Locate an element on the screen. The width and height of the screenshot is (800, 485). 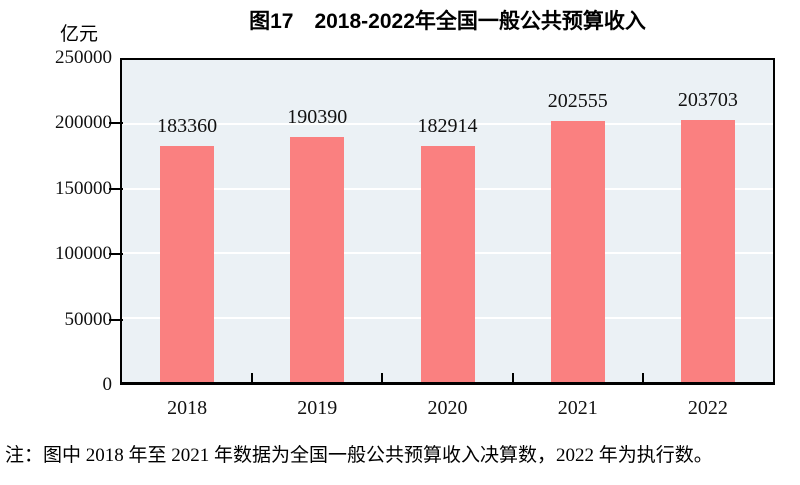
y-tick-label: 100000 is located at coordinates (83, 254).